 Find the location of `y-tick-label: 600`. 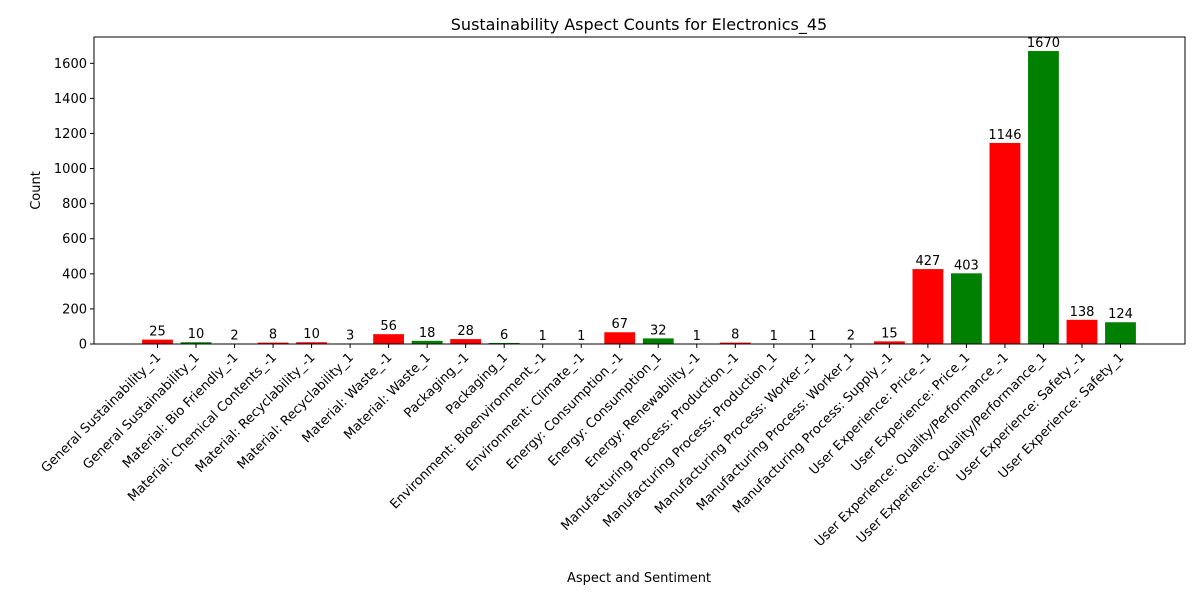

y-tick-label: 600 is located at coordinates (74, 239).